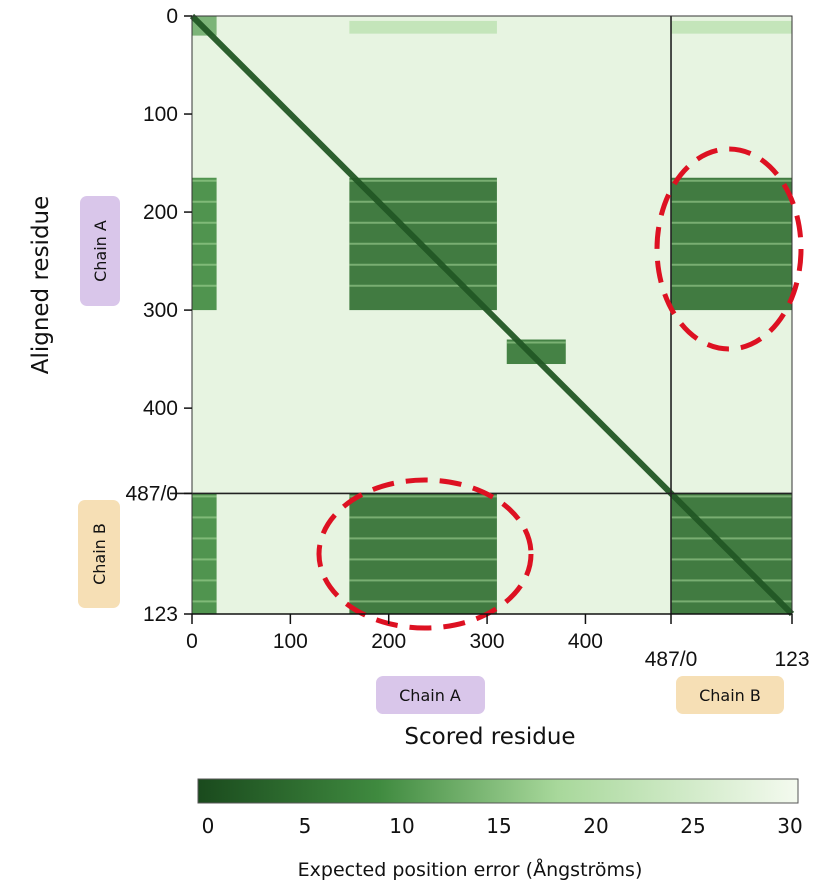 The width and height of the screenshot is (828, 886). Describe the element at coordinates (192, 641) in the screenshot. I see `x-tick-label: 0` at that location.